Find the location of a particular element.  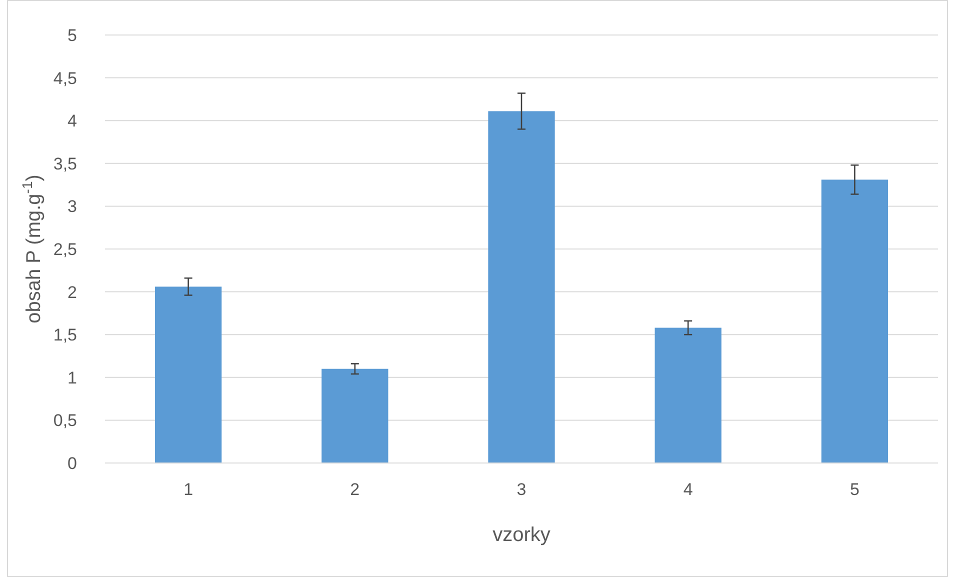

y-tick-label: 1 is located at coordinates (72, 378).